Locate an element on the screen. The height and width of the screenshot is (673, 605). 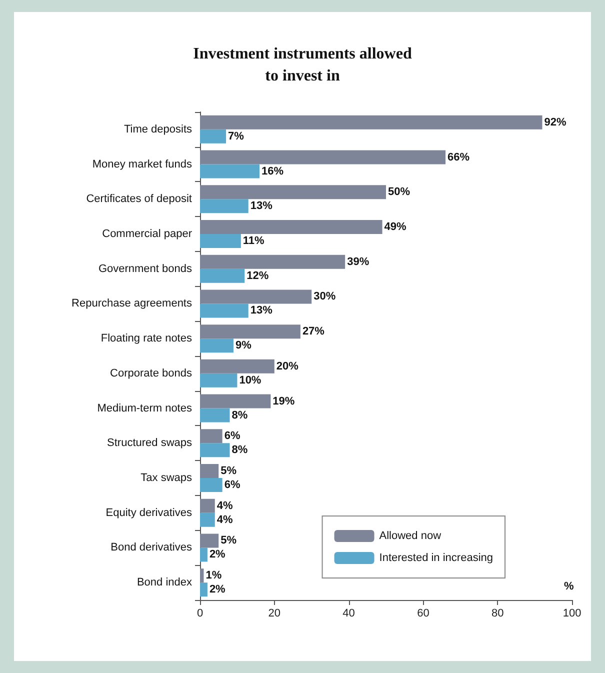
data-label: 66% is located at coordinates (459, 157).